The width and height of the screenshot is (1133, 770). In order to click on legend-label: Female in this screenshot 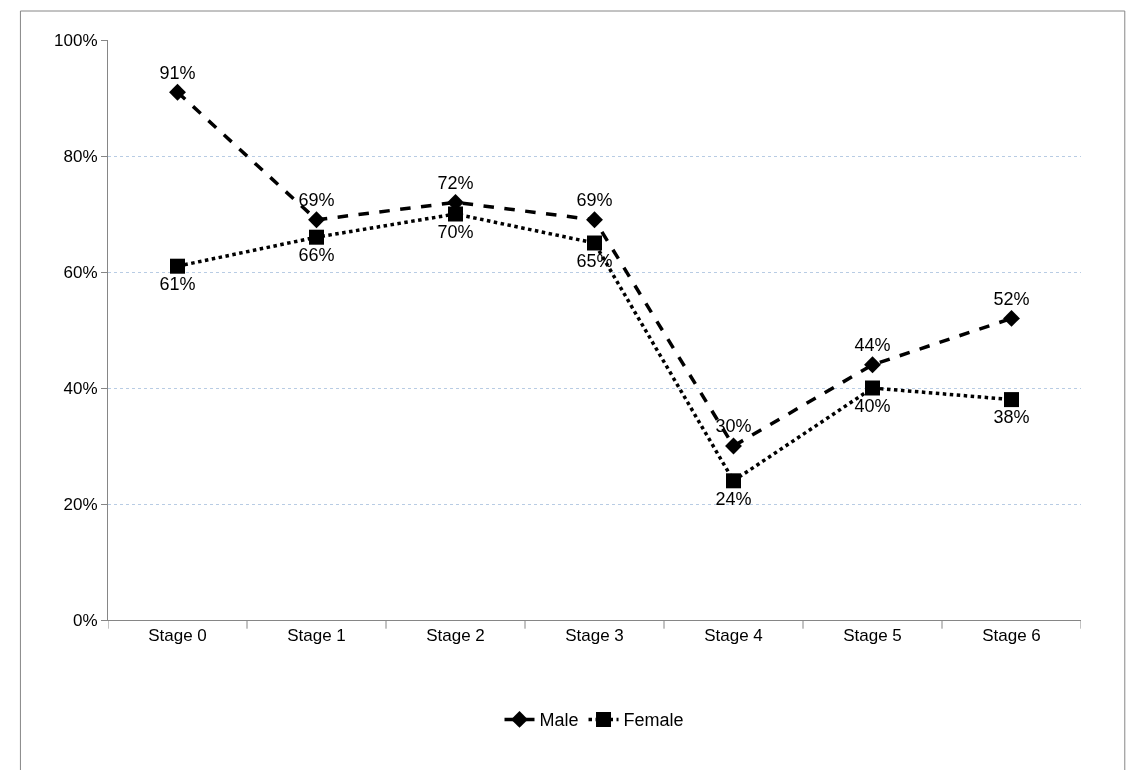, I will do `click(653, 720)`.